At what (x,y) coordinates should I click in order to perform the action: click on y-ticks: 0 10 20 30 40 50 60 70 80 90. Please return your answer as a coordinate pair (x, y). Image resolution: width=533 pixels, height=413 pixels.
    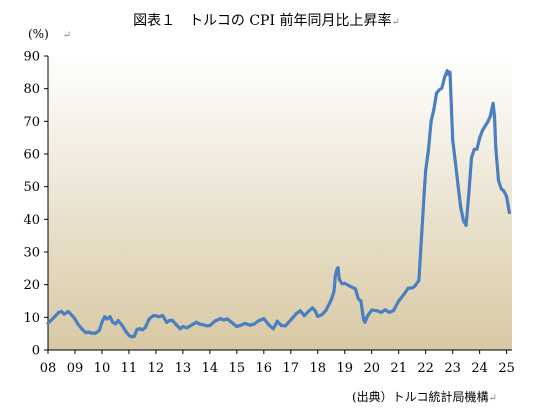
    Looking at the image, I should click on (35, 204).